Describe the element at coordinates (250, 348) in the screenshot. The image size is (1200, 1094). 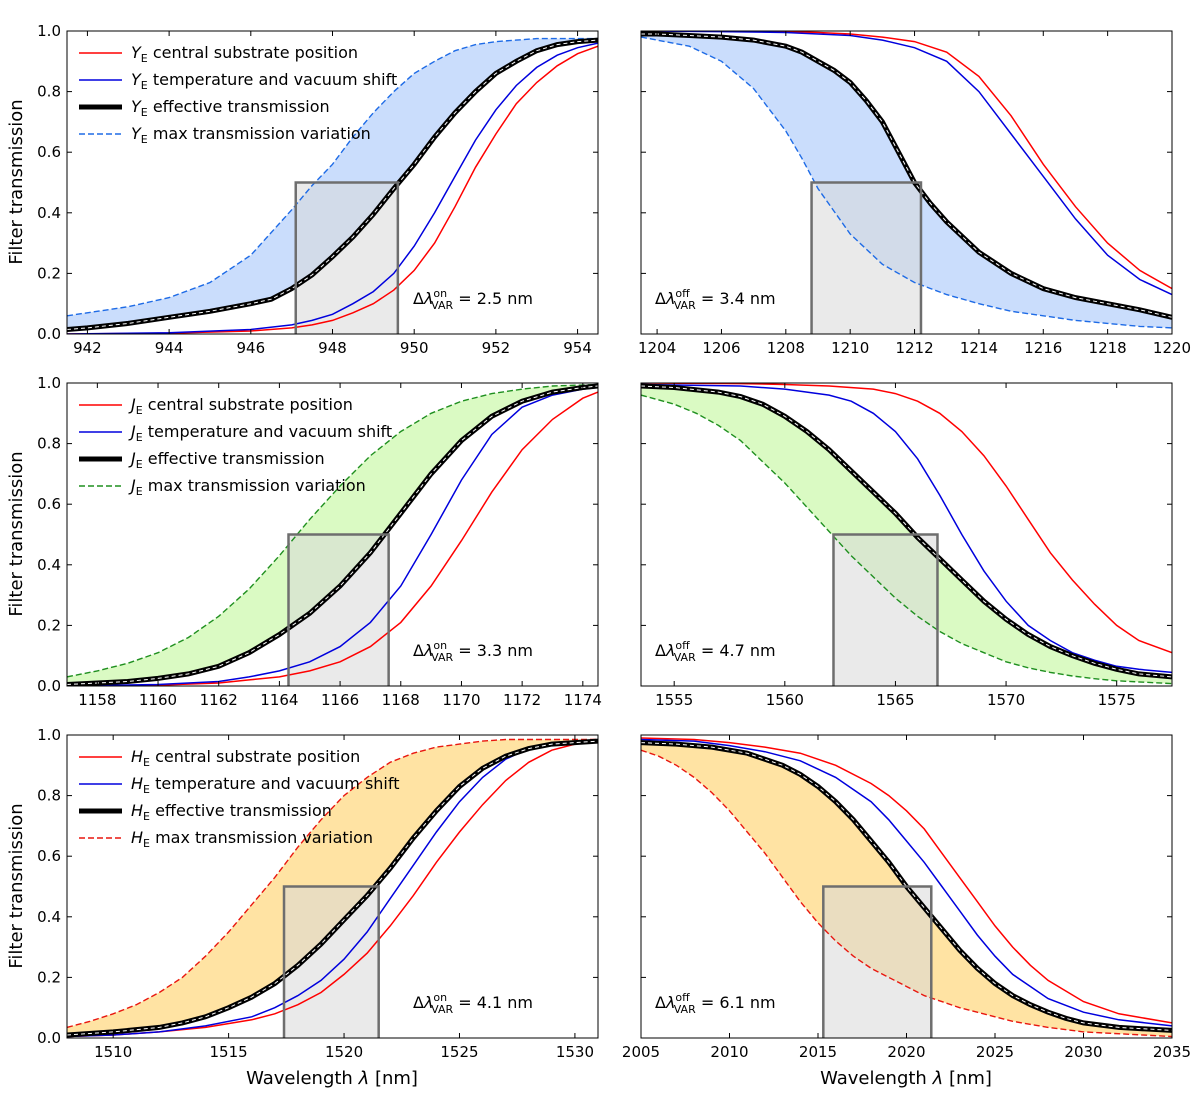
I see `x-tick-label: 946` at that location.